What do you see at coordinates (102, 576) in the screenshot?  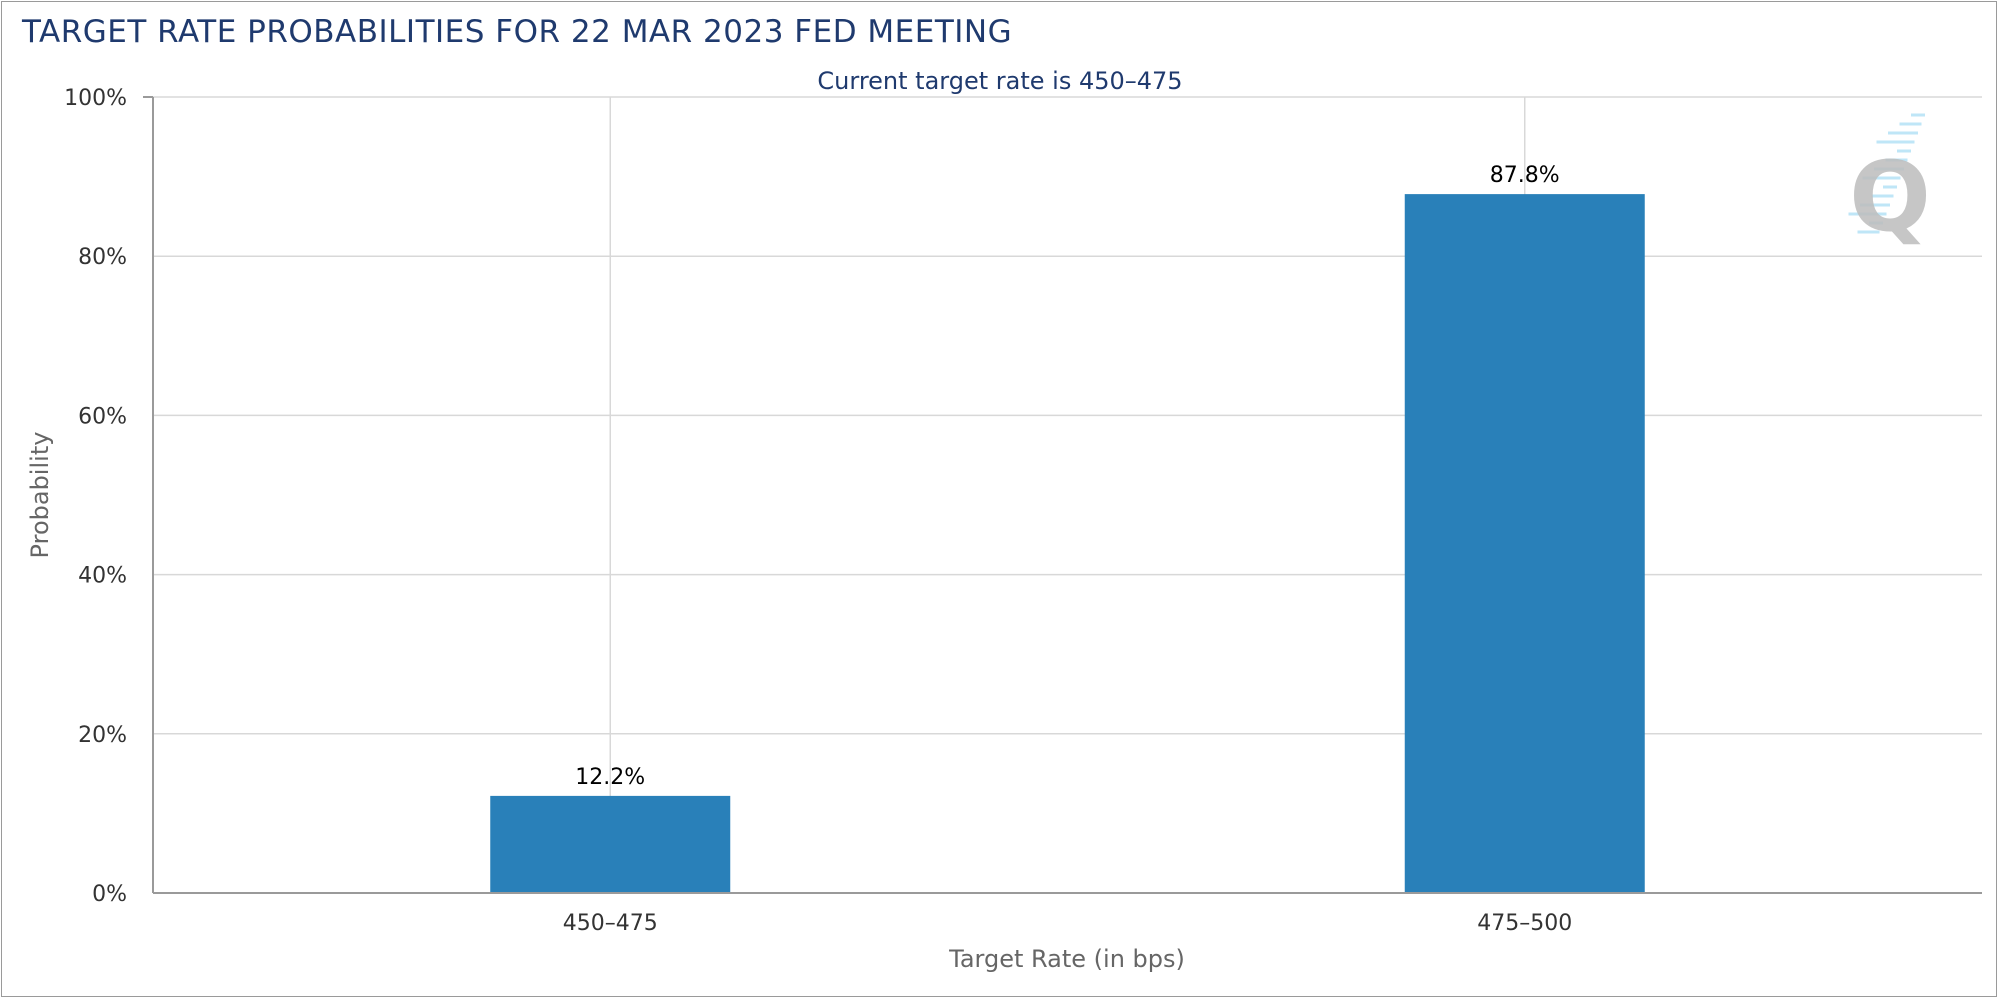 I see `y-tick-label: 40%` at bounding box center [102, 576].